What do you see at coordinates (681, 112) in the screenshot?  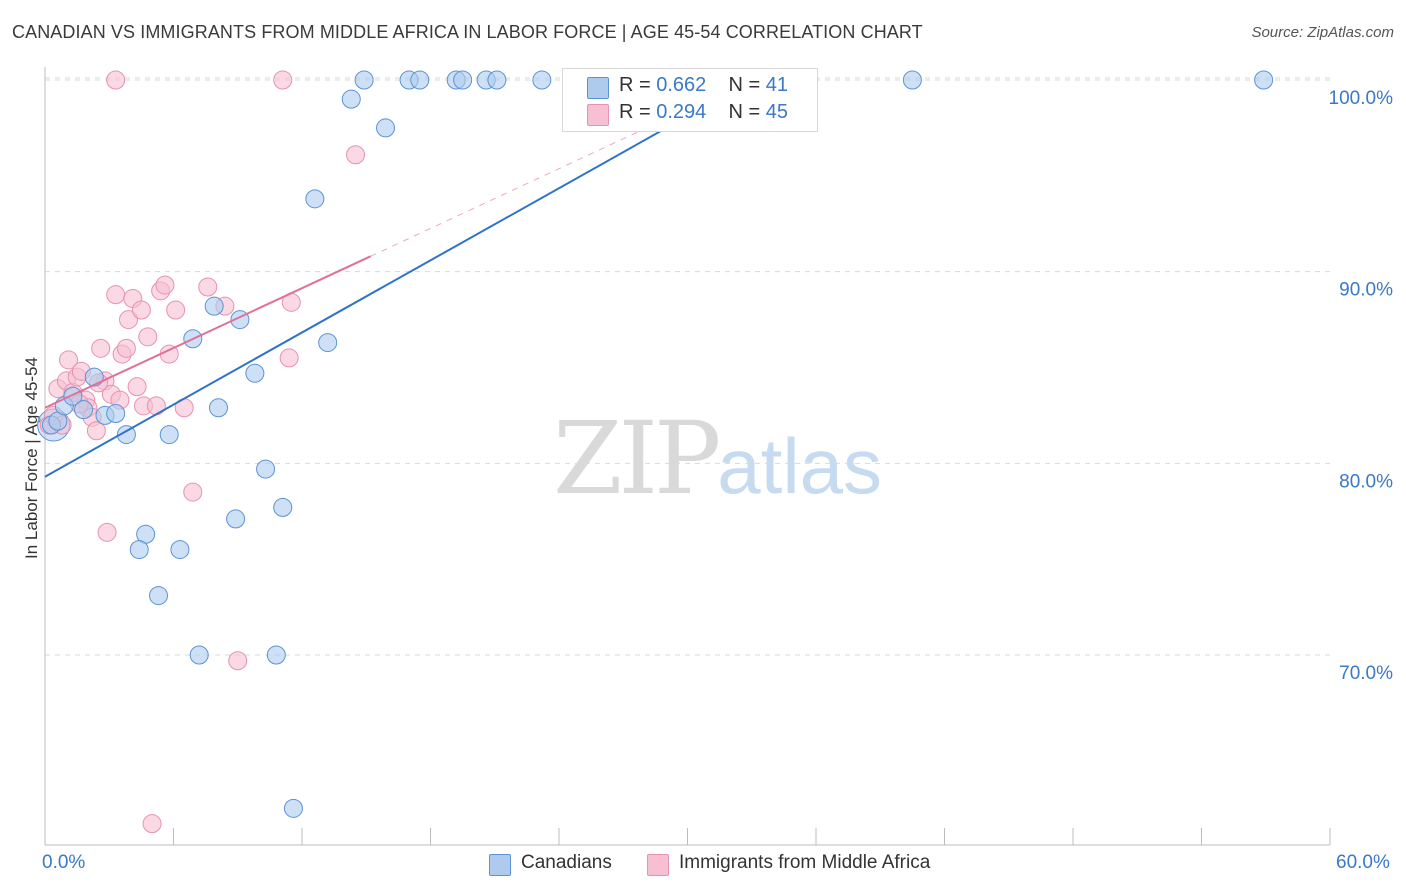 I see `legend-r-value-middle-africa: 0.294` at bounding box center [681, 112].